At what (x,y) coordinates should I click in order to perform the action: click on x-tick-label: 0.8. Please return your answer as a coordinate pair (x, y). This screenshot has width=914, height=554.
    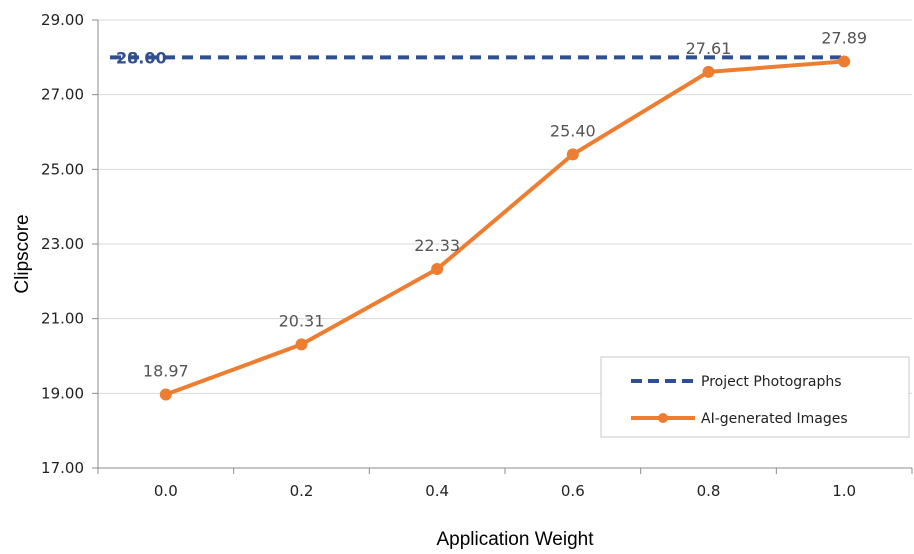
    Looking at the image, I should click on (709, 491).